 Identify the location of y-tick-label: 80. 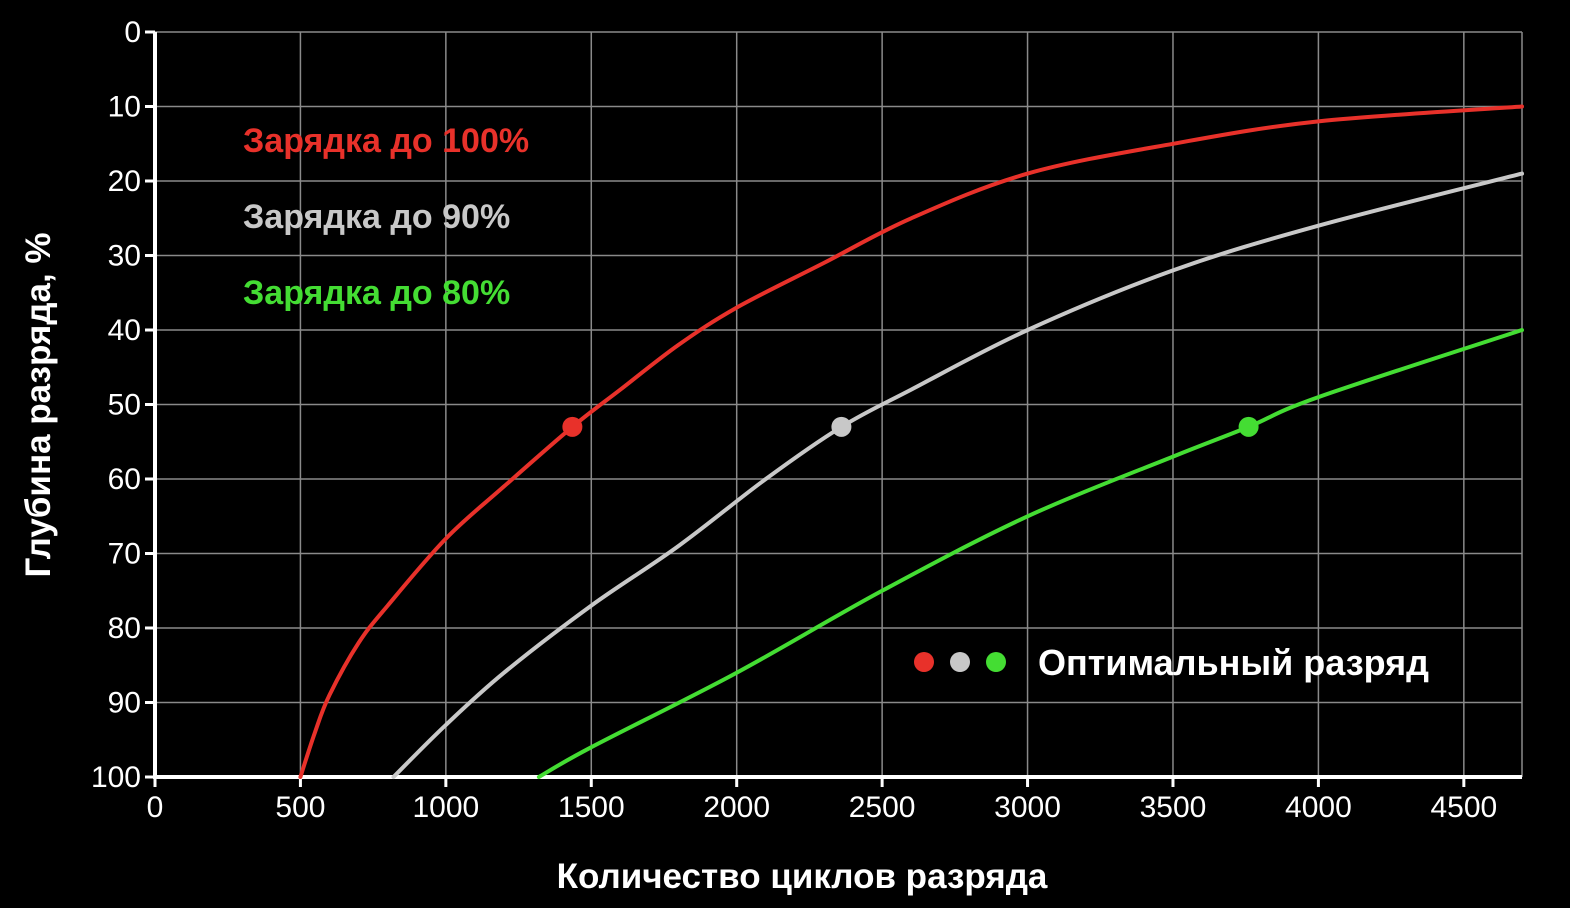
(124, 628).